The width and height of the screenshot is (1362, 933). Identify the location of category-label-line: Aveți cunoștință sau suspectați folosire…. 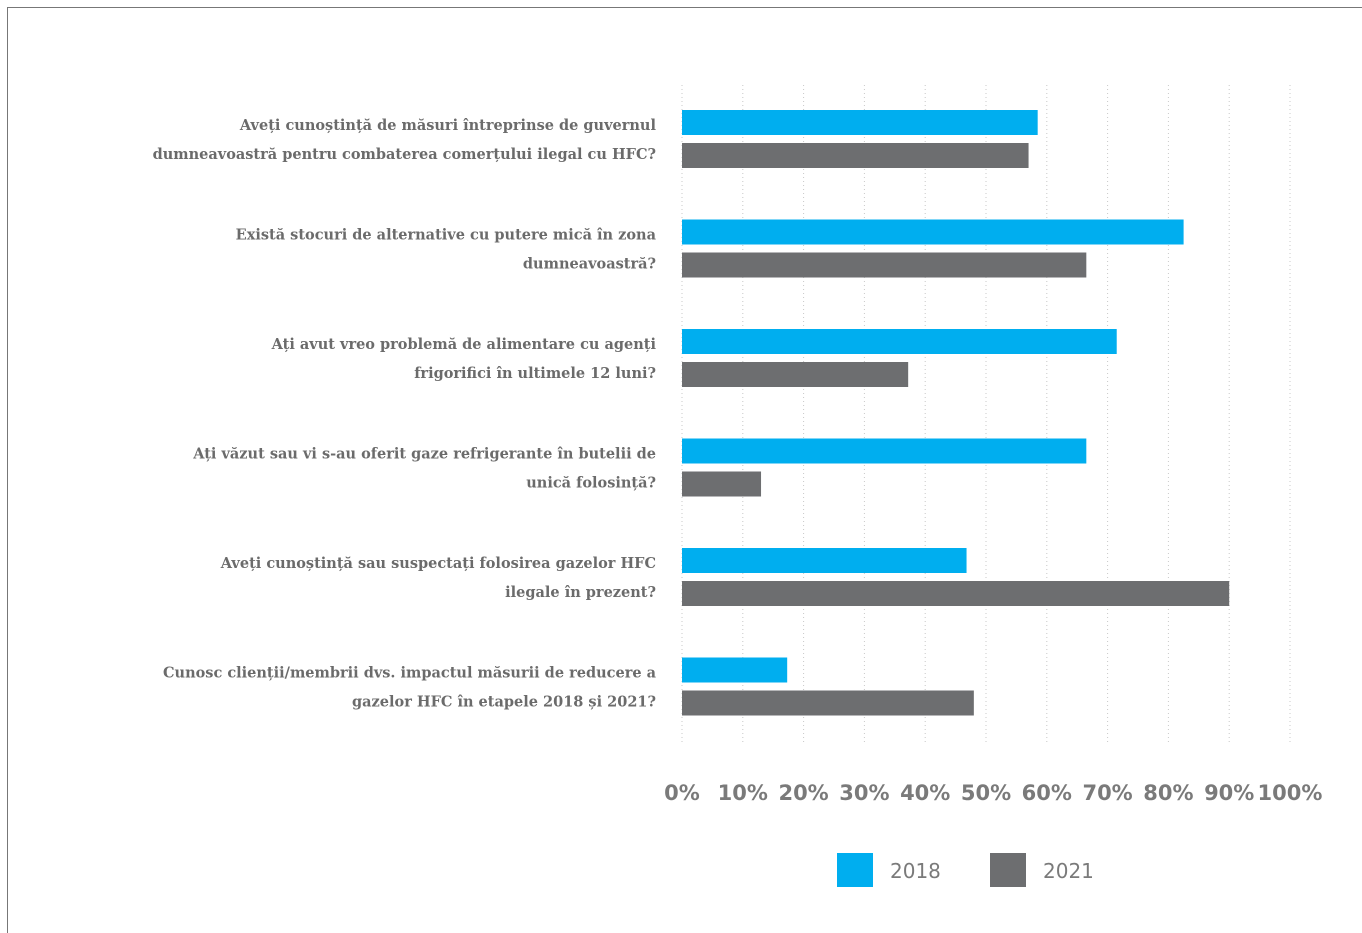
(438, 563).